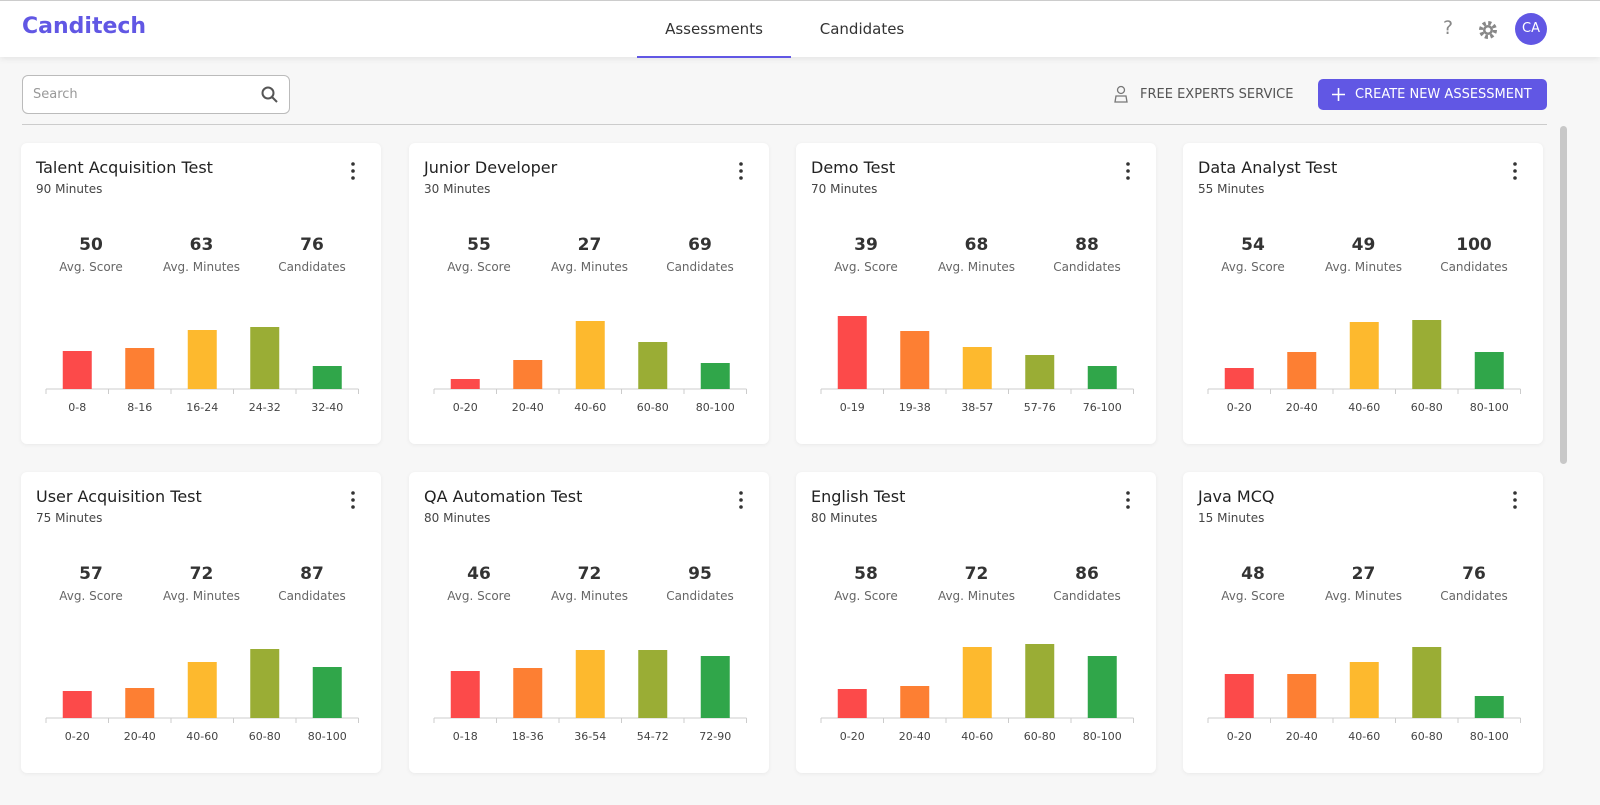 This screenshot has height=805, width=1600. Describe the element at coordinates (1427, 736) in the screenshot. I see `x-tick-label: 60-80` at that location.